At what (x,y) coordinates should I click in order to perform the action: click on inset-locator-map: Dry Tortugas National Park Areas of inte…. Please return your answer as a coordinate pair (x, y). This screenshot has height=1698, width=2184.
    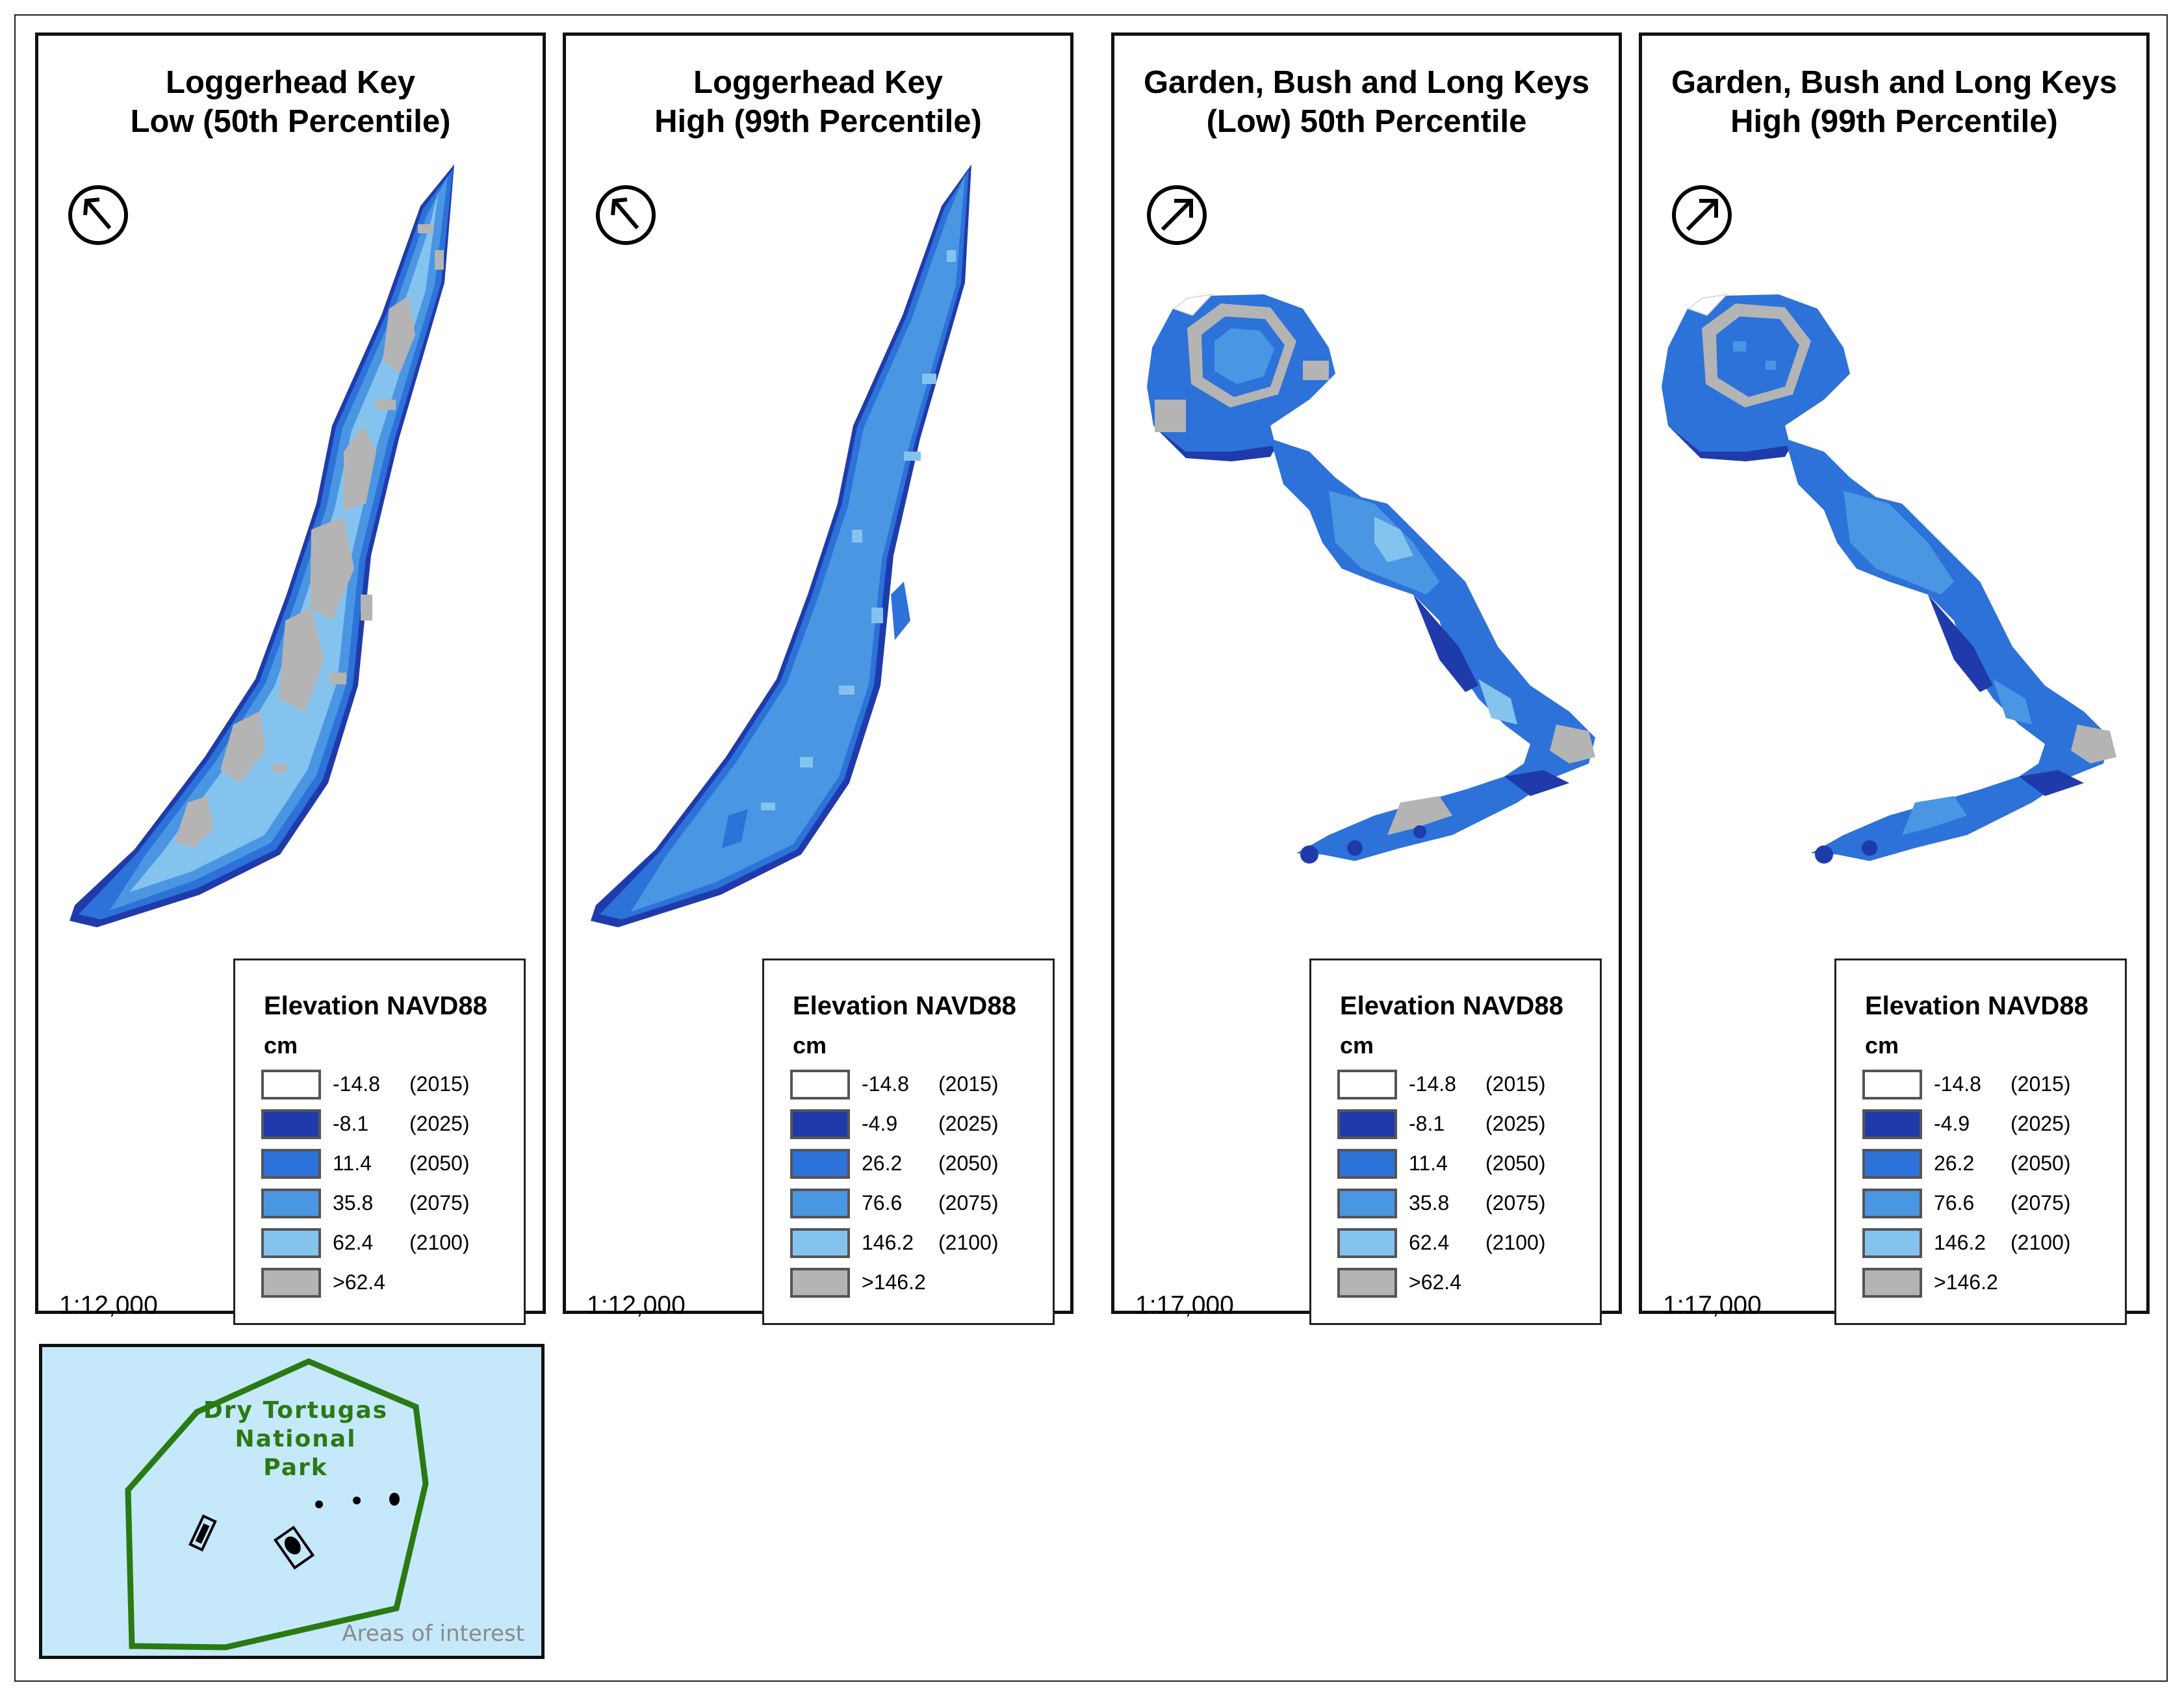
    Looking at the image, I should click on (292, 1502).